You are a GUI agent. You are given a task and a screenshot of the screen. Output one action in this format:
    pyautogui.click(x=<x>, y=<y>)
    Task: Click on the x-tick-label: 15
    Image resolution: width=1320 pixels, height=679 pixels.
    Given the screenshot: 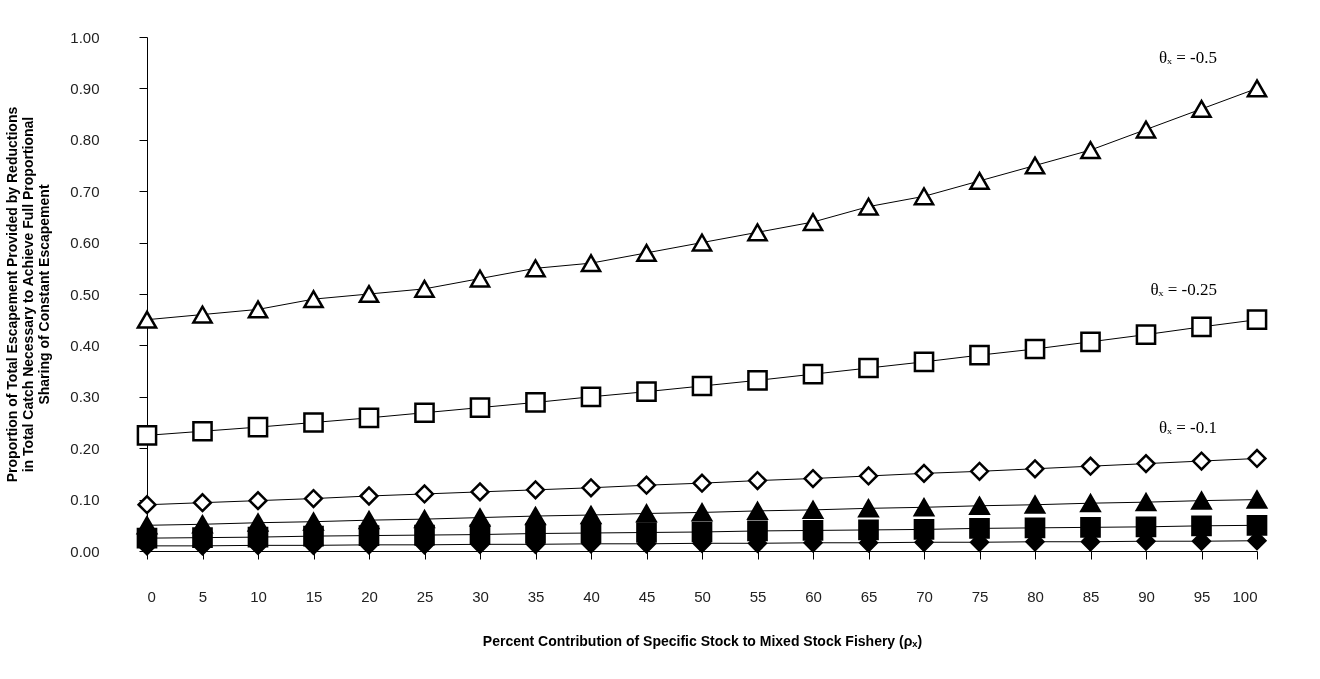 What is the action you would take?
    pyautogui.click(x=314, y=596)
    